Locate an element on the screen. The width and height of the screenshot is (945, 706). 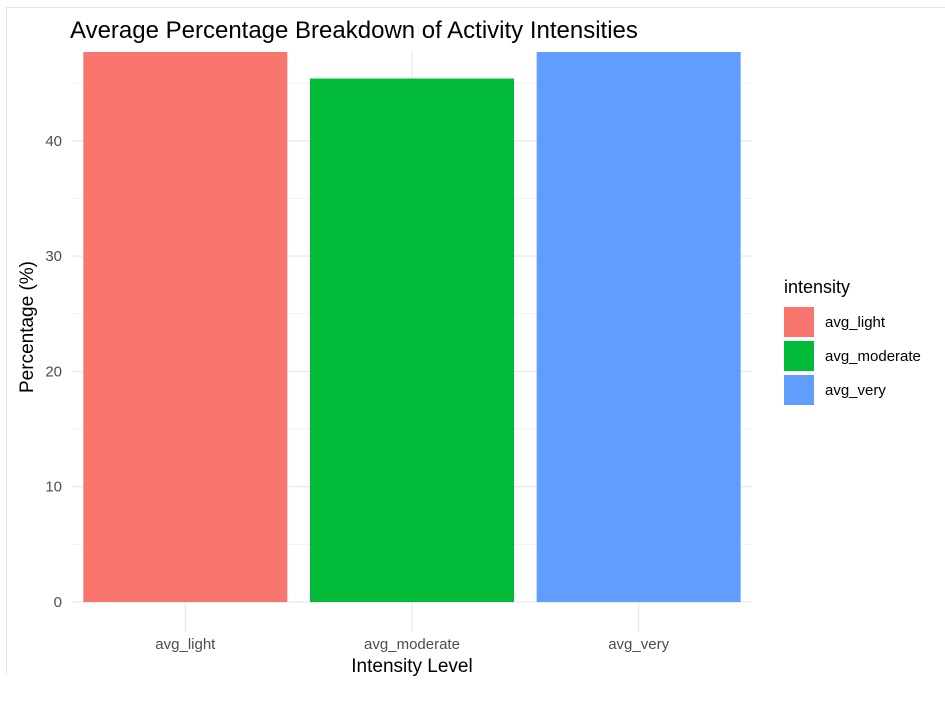
legend-label: avg_moderate is located at coordinates (873, 356).